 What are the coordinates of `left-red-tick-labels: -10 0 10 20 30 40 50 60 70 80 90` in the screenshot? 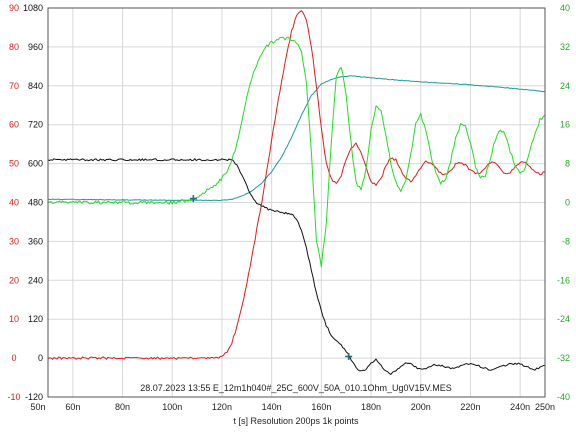 It's located at (13, 202).